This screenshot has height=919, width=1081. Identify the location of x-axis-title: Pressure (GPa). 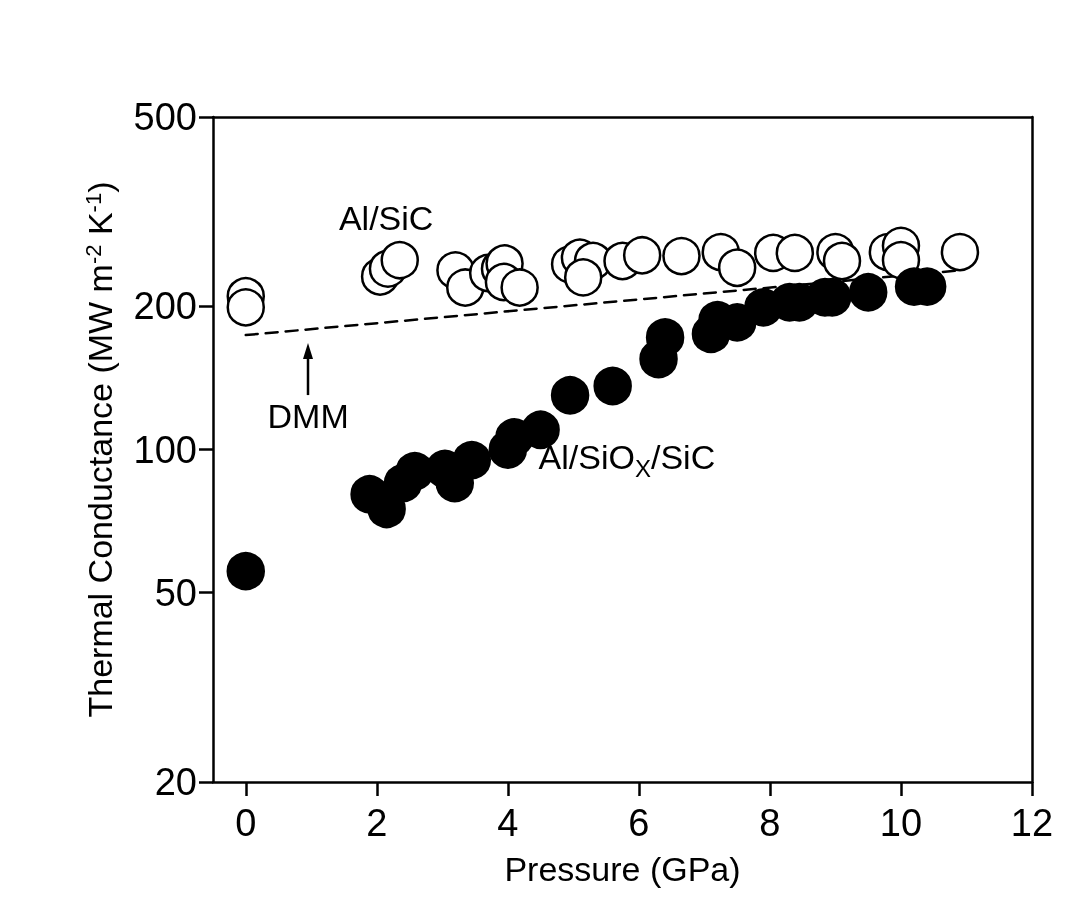
(622, 869).